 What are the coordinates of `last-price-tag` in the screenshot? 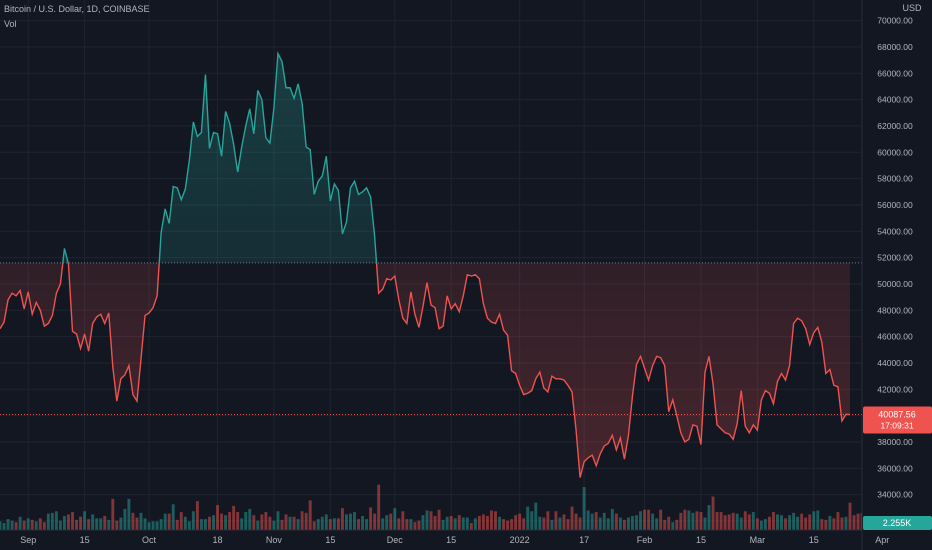 It's located at (897, 420).